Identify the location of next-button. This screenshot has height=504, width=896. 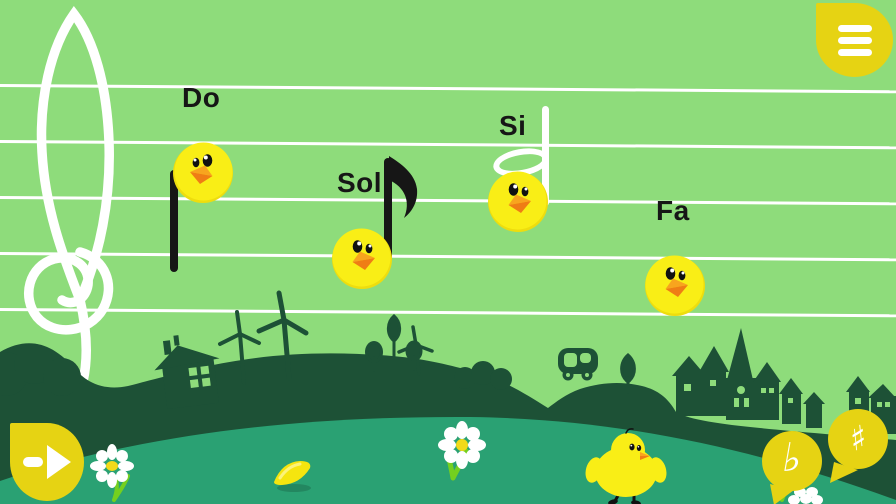
(47, 462).